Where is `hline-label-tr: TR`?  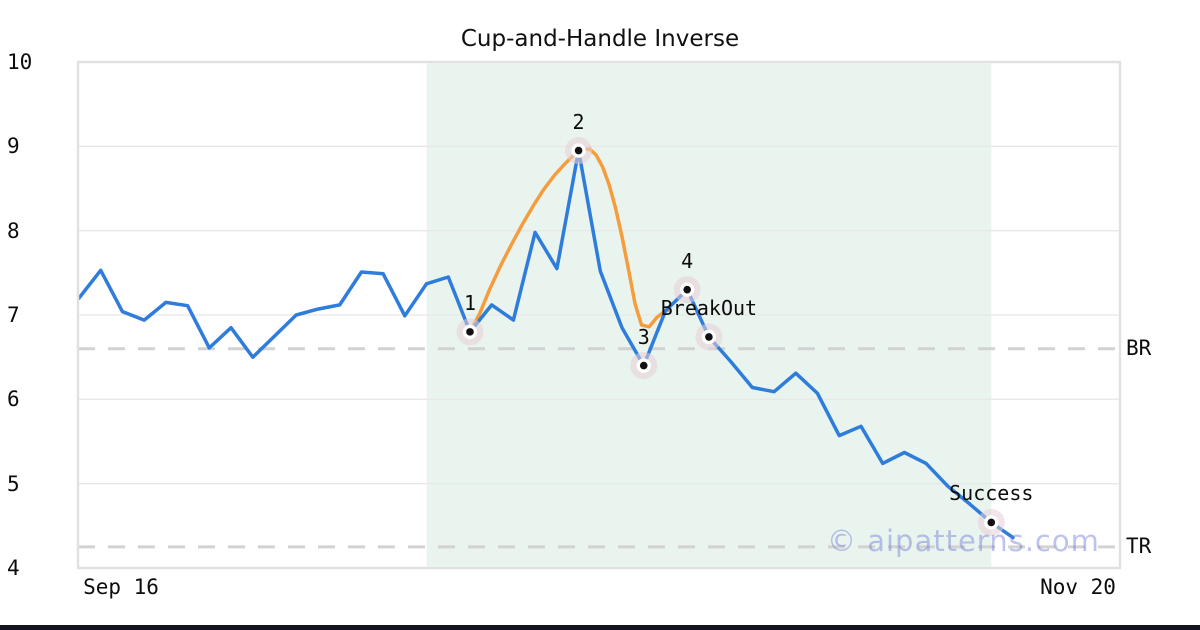 hline-label-tr: TR is located at coordinates (1139, 545).